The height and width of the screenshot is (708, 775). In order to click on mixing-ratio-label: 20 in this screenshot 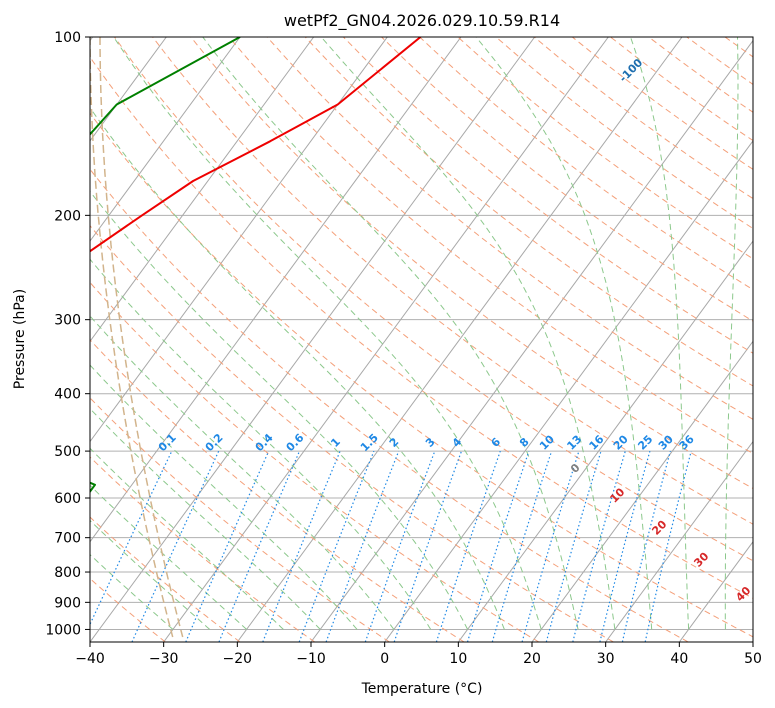, I will do `click(621, 442)`.